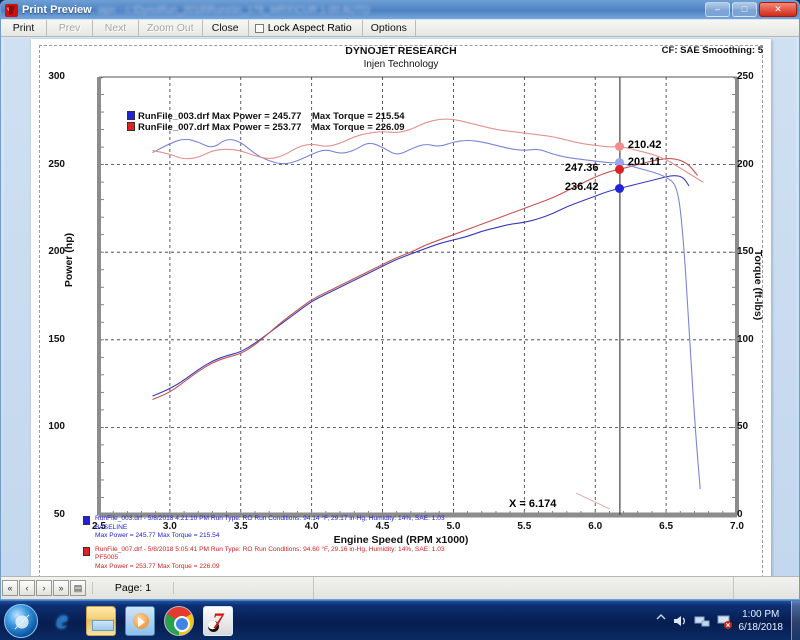 This screenshot has width=800, height=640. What do you see at coordinates (169, 526) in the screenshot?
I see `x-tick-3: 3.0` at bounding box center [169, 526].